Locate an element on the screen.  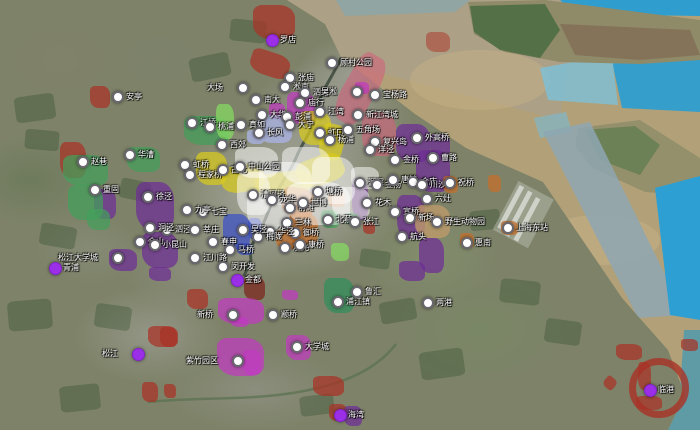
ring-road-zone is located at coordinates (659, 388).